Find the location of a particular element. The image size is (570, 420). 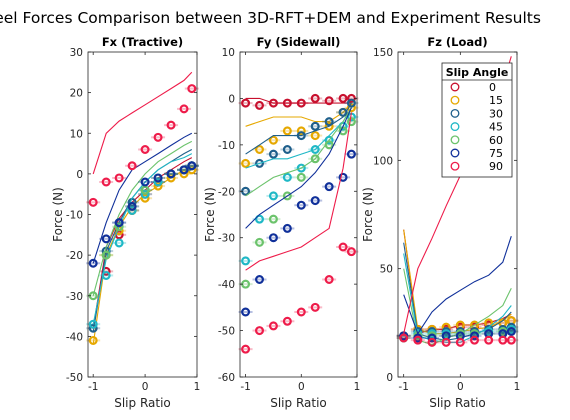

y-tick-label: -60 is located at coordinates (226, 378).